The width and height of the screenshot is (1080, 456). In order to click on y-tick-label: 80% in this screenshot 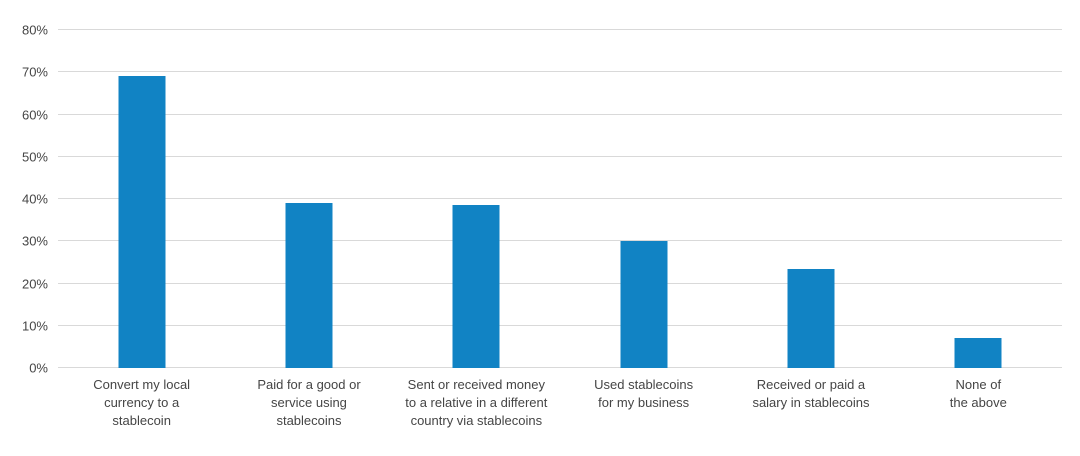, I will do `click(34, 30)`.